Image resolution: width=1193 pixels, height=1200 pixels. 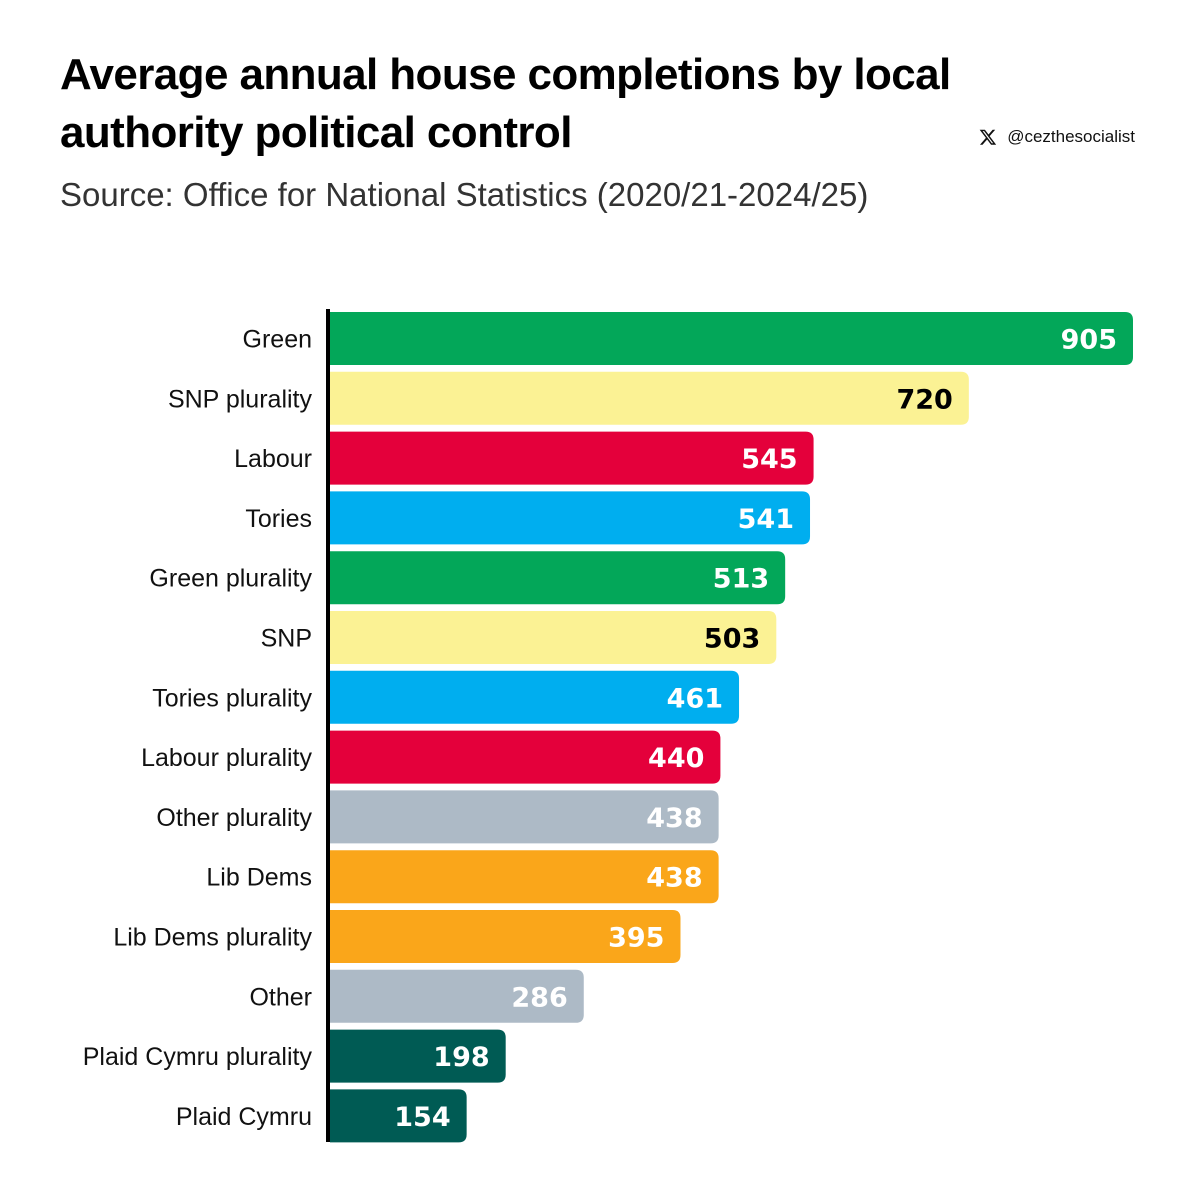 What do you see at coordinates (535, 697) in the screenshot?
I see `bar-tories-plurality` at bounding box center [535, 697].